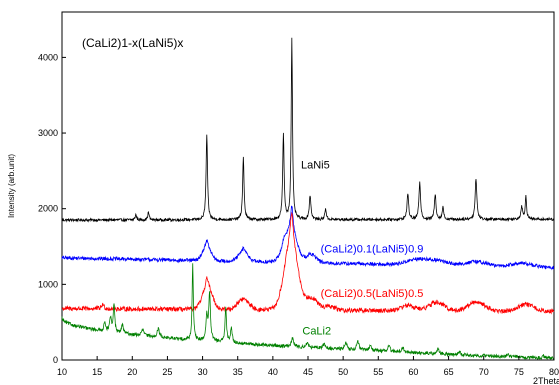  Describe the element at coordinates (62, 372) in the screenshot. I see `x-tick-label: 10` at that location.